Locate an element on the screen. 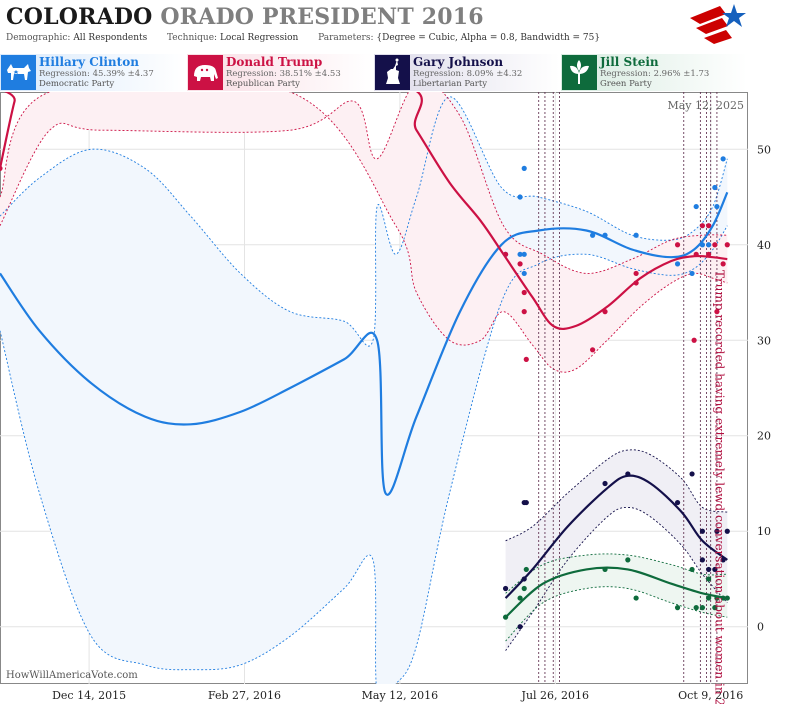 The height and width of the screenshot is (704, 789). legend-party: Democratic Party is located at coordinates (77, 84).